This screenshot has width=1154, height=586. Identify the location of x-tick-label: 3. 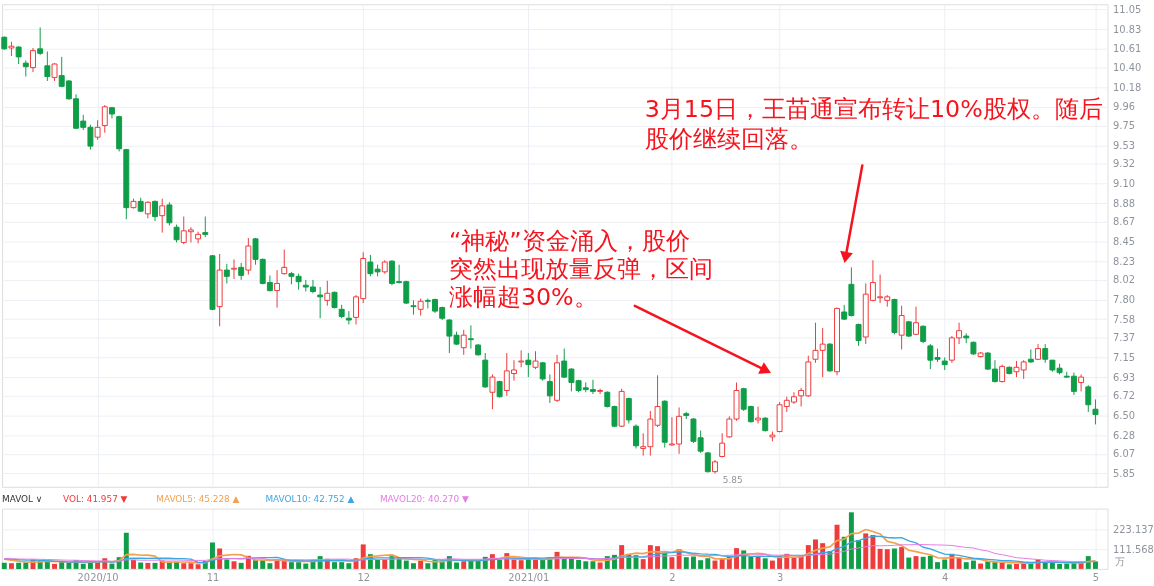
(780, 578).